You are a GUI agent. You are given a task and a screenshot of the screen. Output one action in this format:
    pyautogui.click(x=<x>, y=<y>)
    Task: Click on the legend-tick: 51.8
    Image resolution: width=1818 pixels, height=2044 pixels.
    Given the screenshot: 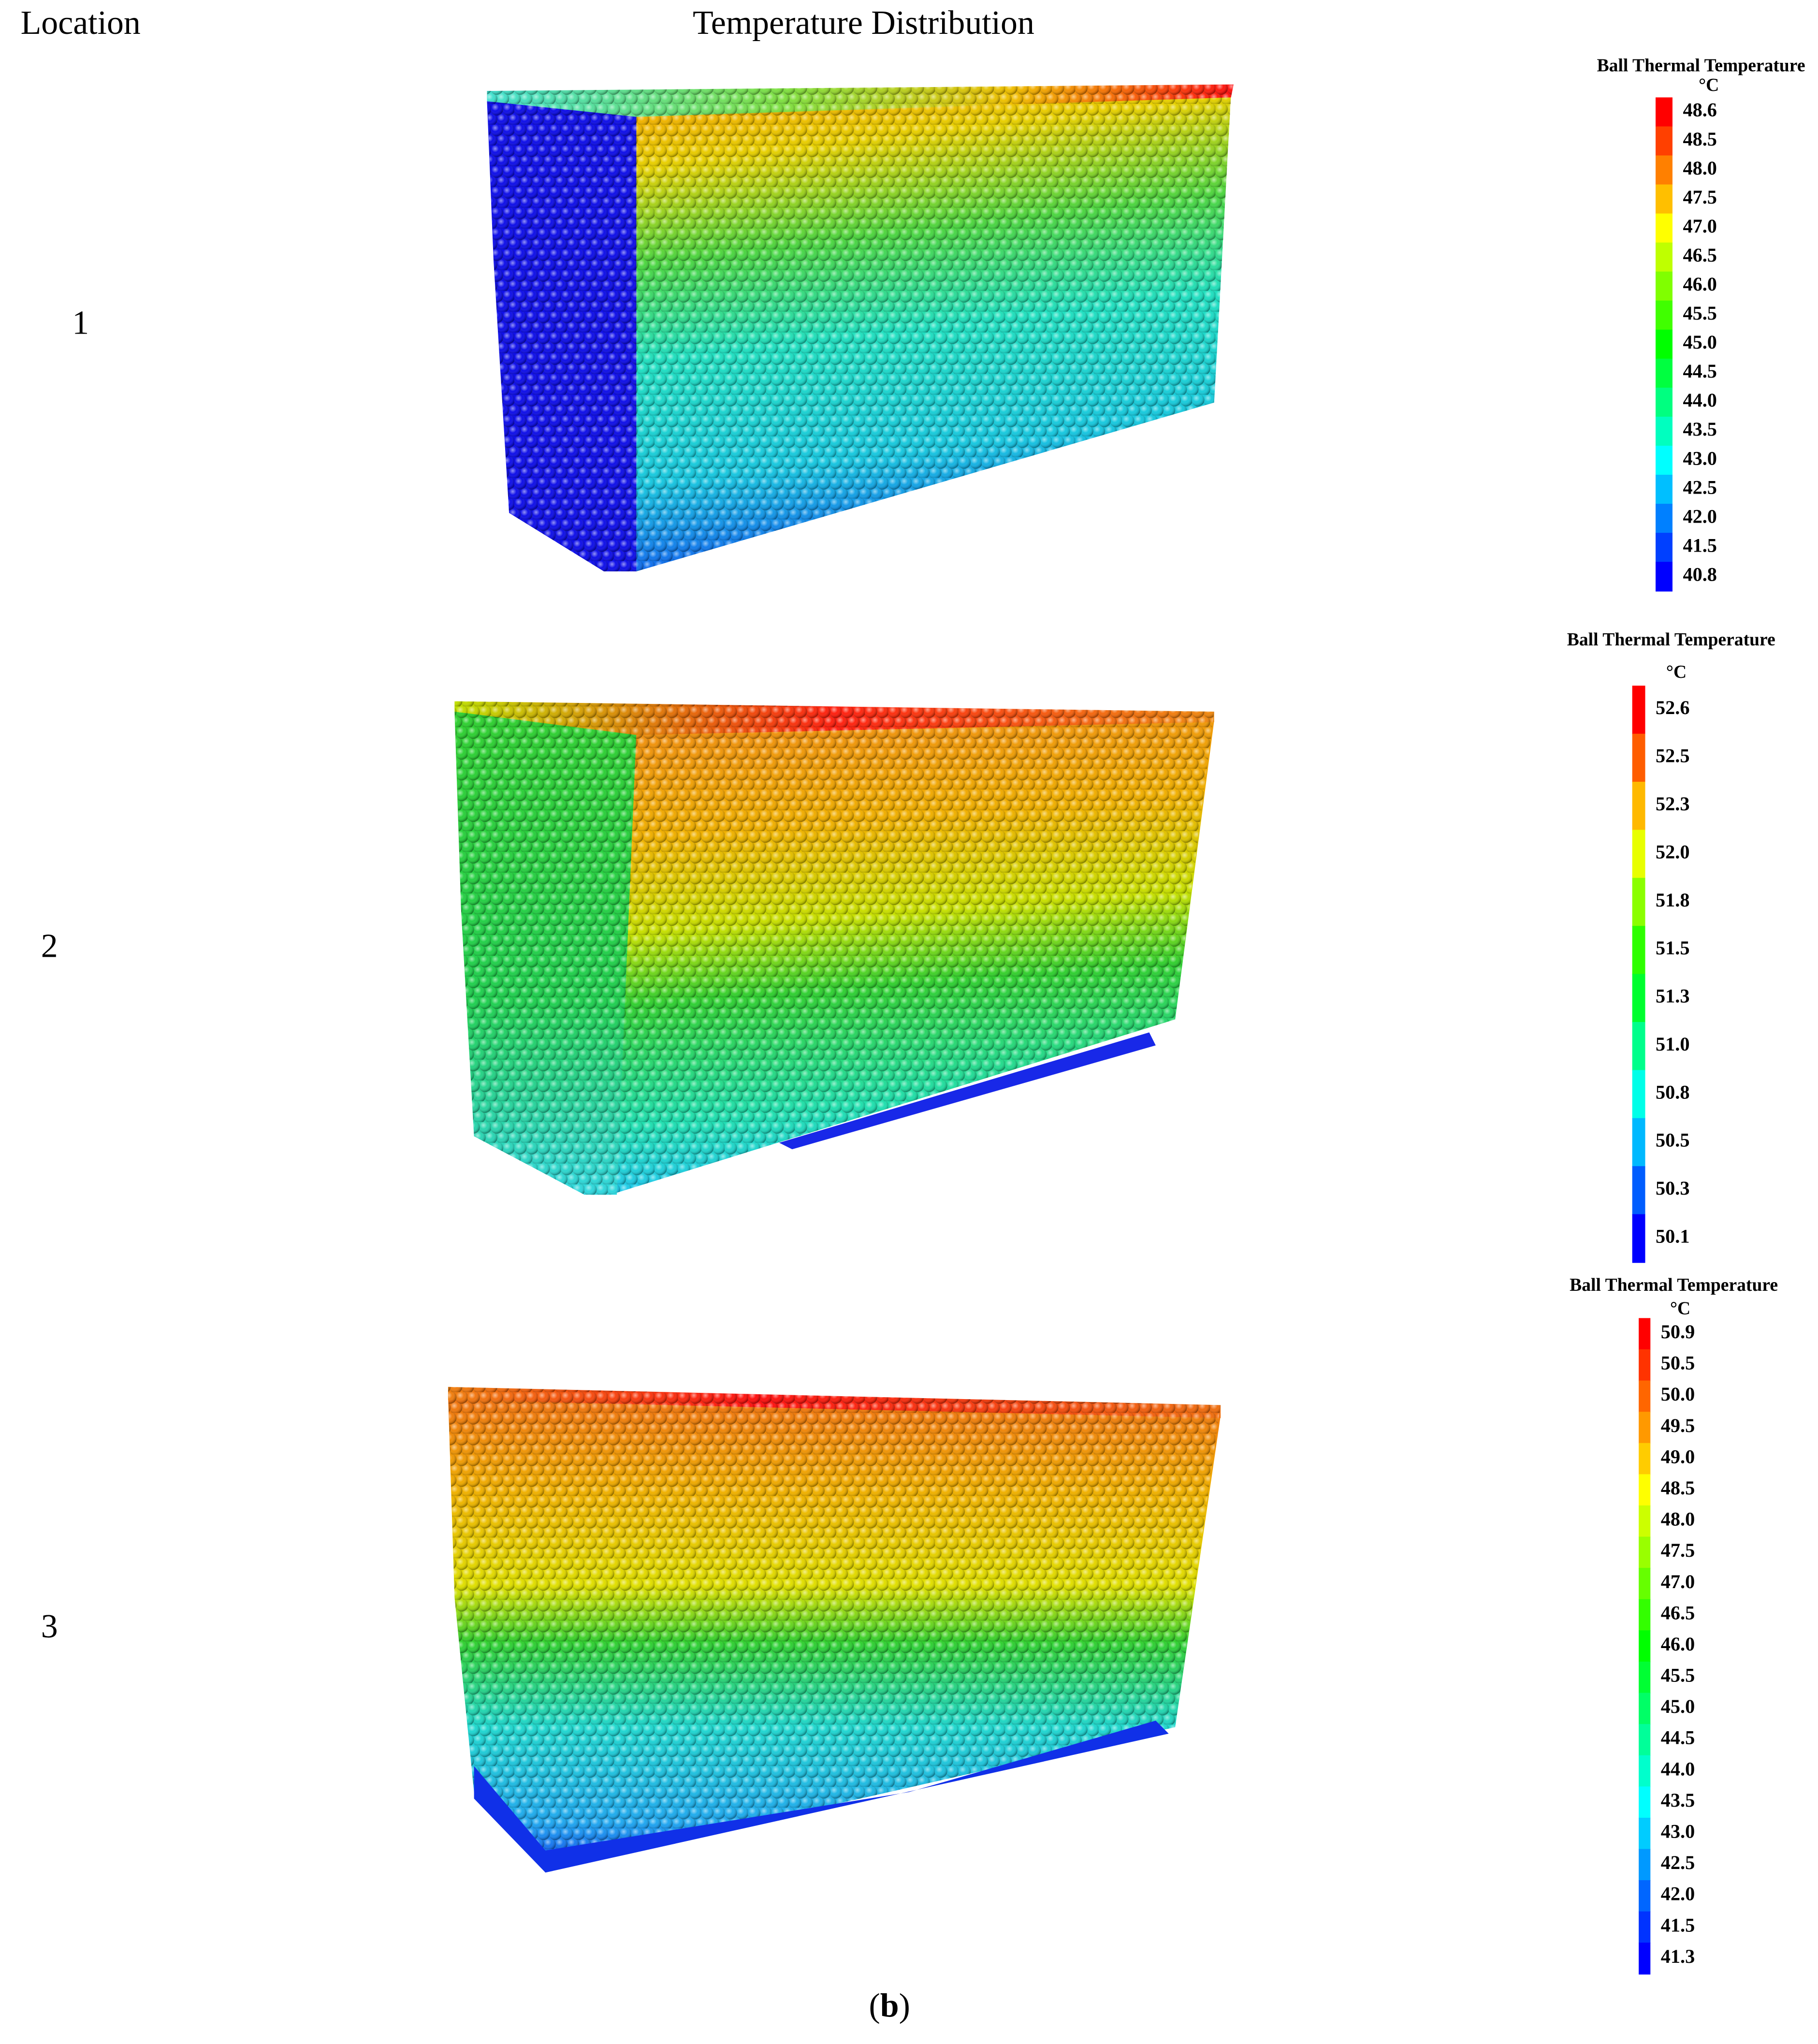 What is the action you would take?
    pyautogui.click(x=1673, y=900)
    